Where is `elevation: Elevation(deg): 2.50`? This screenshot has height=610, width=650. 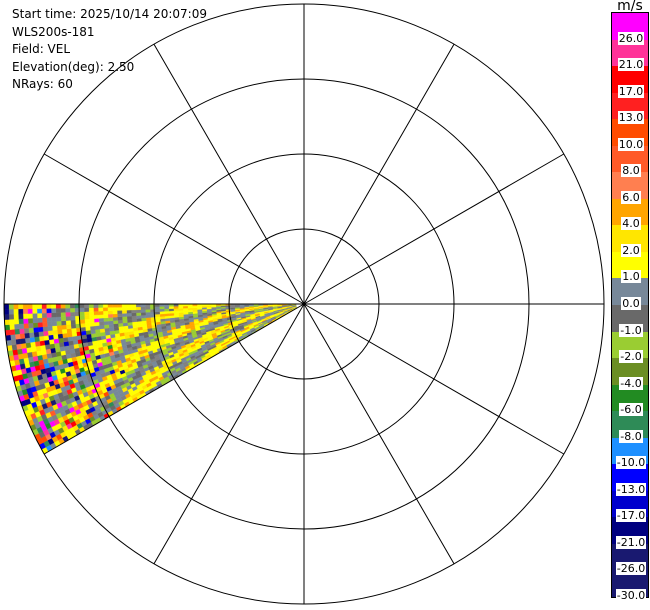 elevation: Elevation(deg): 2.50 is located at coordinates (73, 66).